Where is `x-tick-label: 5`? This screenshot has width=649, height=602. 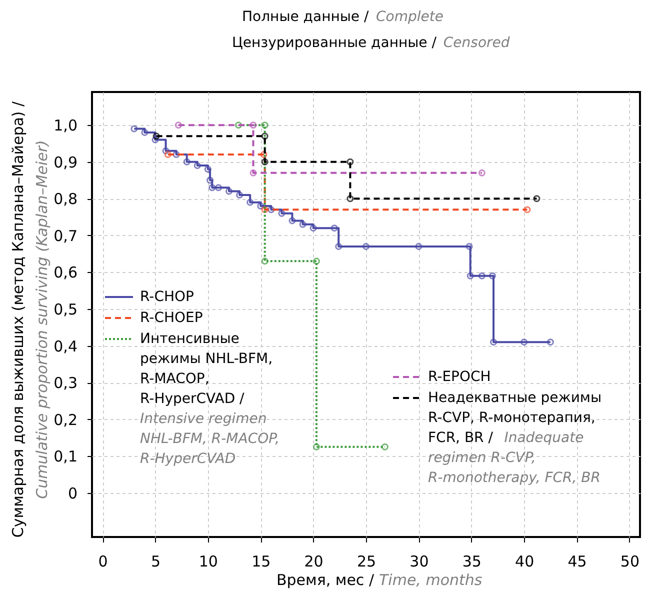
x-tick-label: 5 is located at coordinates (155, 561).